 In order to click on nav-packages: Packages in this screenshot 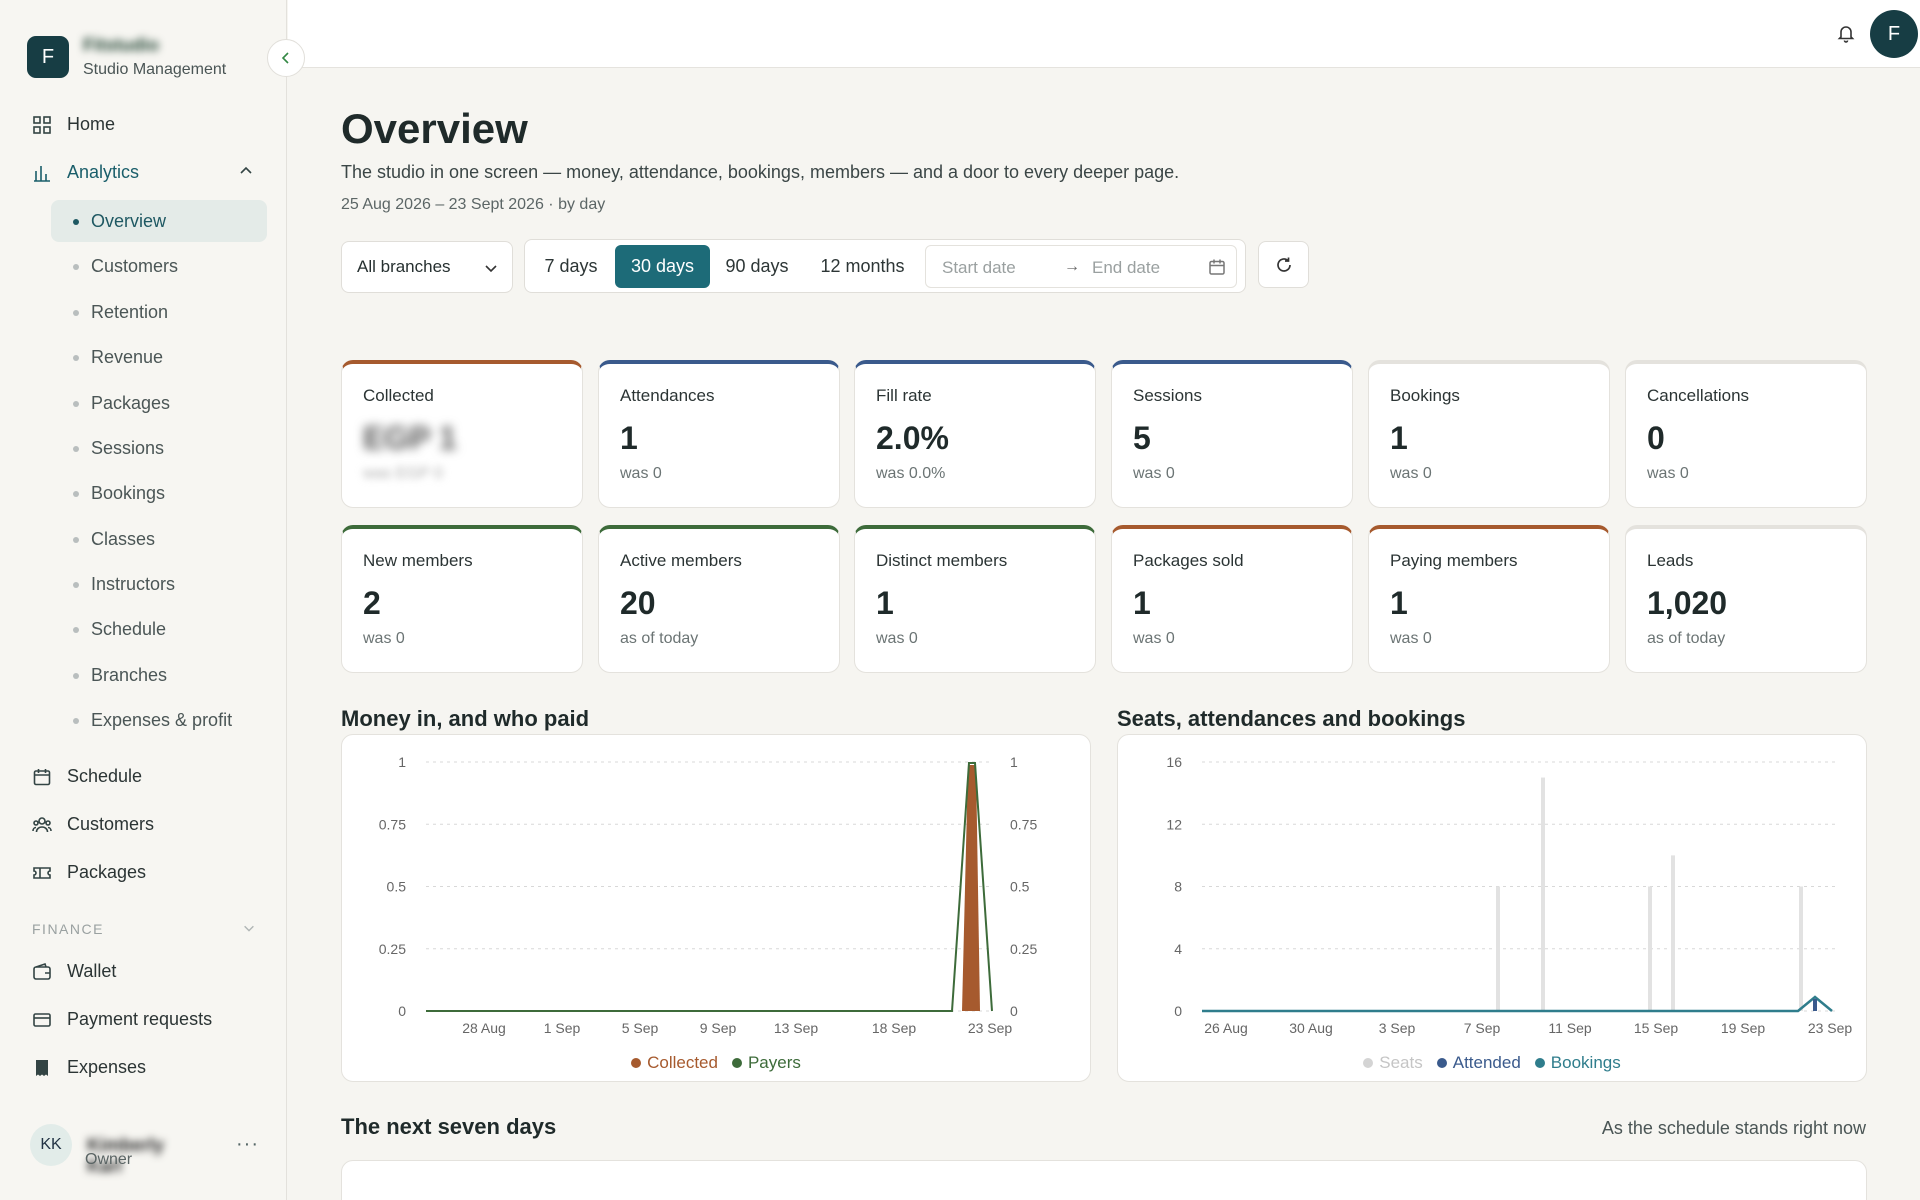, I will do `click(89, 872)`.